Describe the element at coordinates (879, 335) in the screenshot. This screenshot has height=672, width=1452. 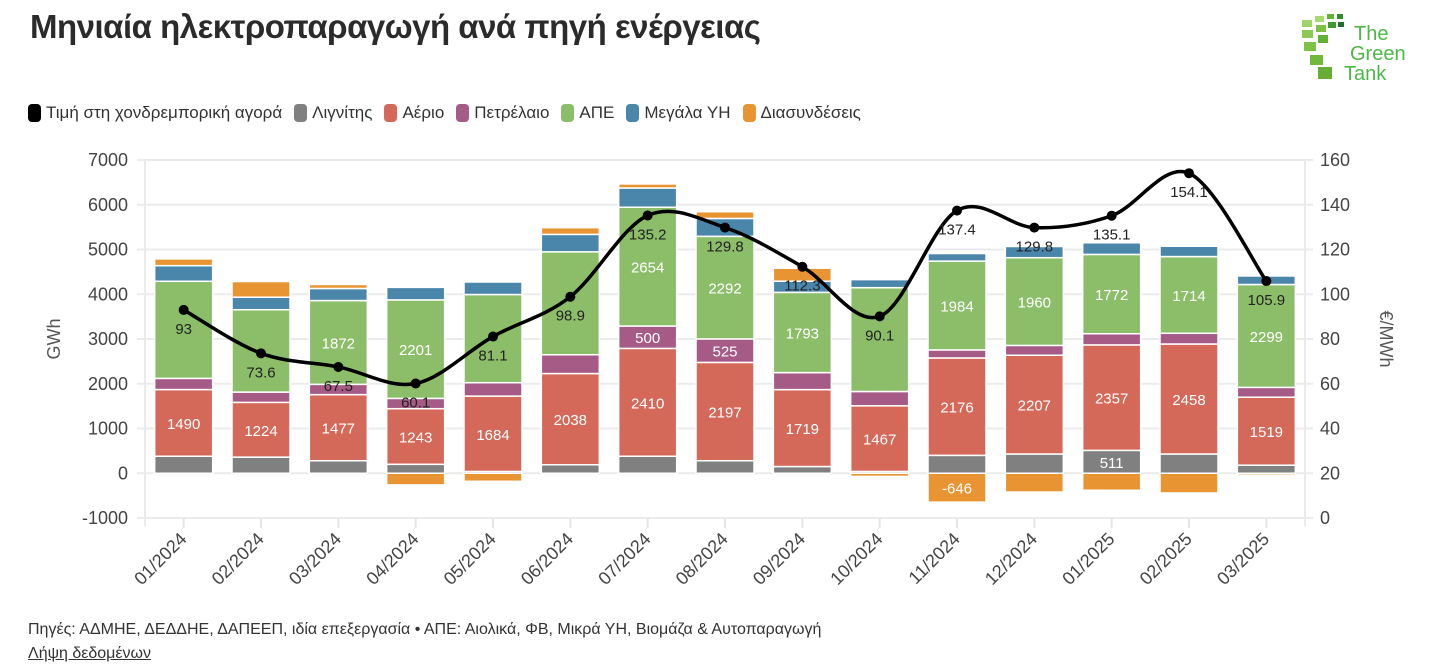
I see `price-value-label: 90.1` at that location.